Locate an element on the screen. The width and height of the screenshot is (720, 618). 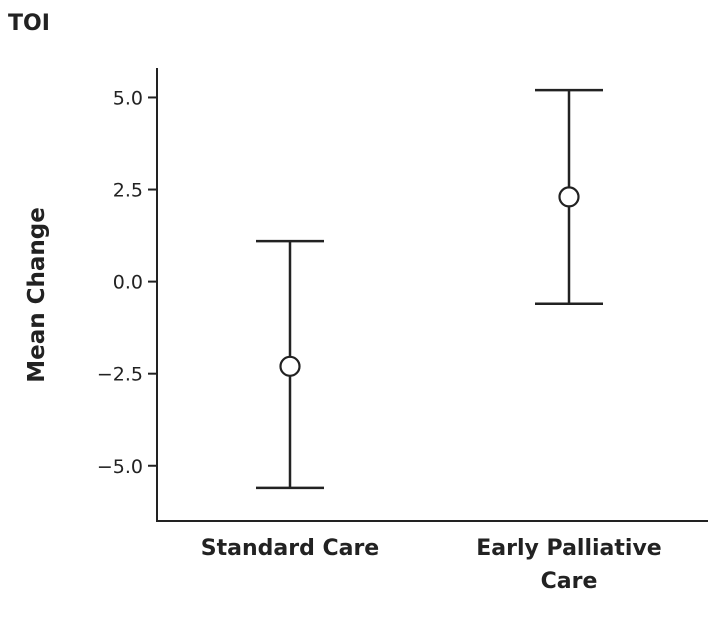
y-axis-label: Mean Change is located at coordinates (37, 295).